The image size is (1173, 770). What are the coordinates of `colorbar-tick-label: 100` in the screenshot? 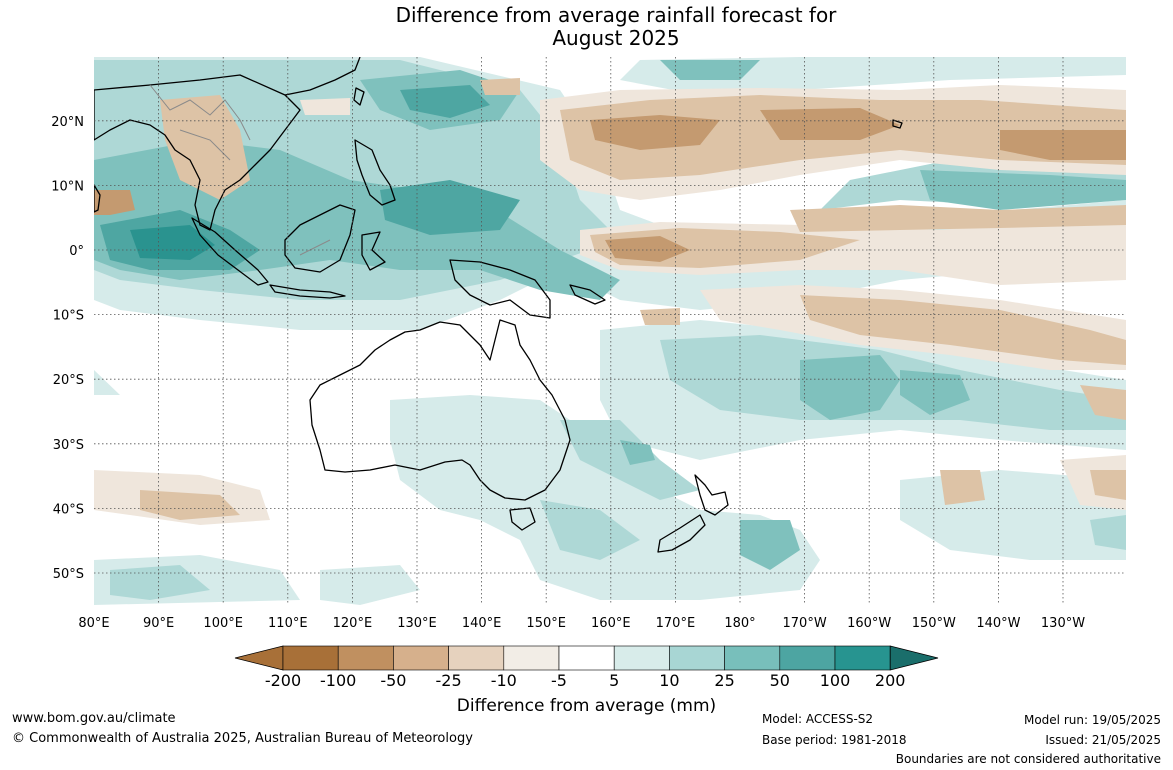 It's located at (835, 680).